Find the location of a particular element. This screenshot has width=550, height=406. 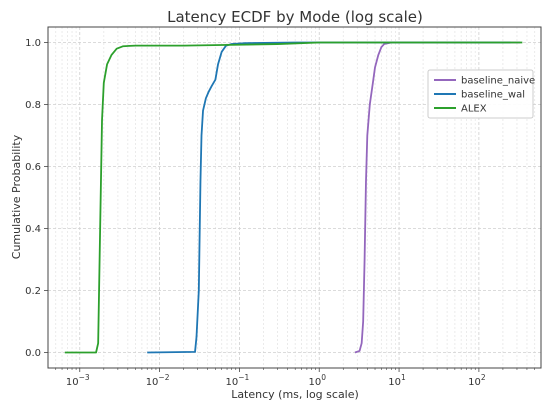

legend-box is located at coordinates (480, 94).